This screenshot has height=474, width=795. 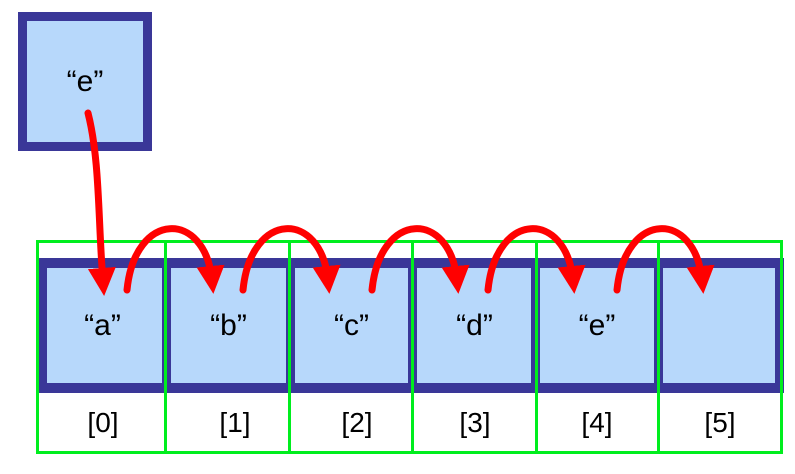 I want to click on index-label-1: [1], so click(x=235, y=422).